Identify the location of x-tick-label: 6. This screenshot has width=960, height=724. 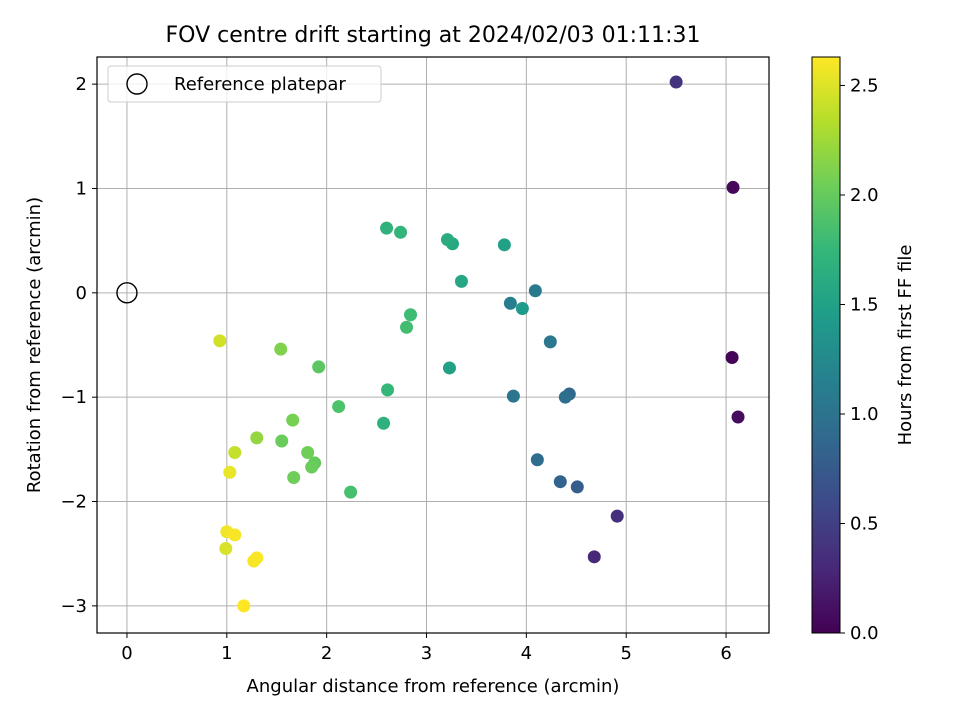
(725, 653).